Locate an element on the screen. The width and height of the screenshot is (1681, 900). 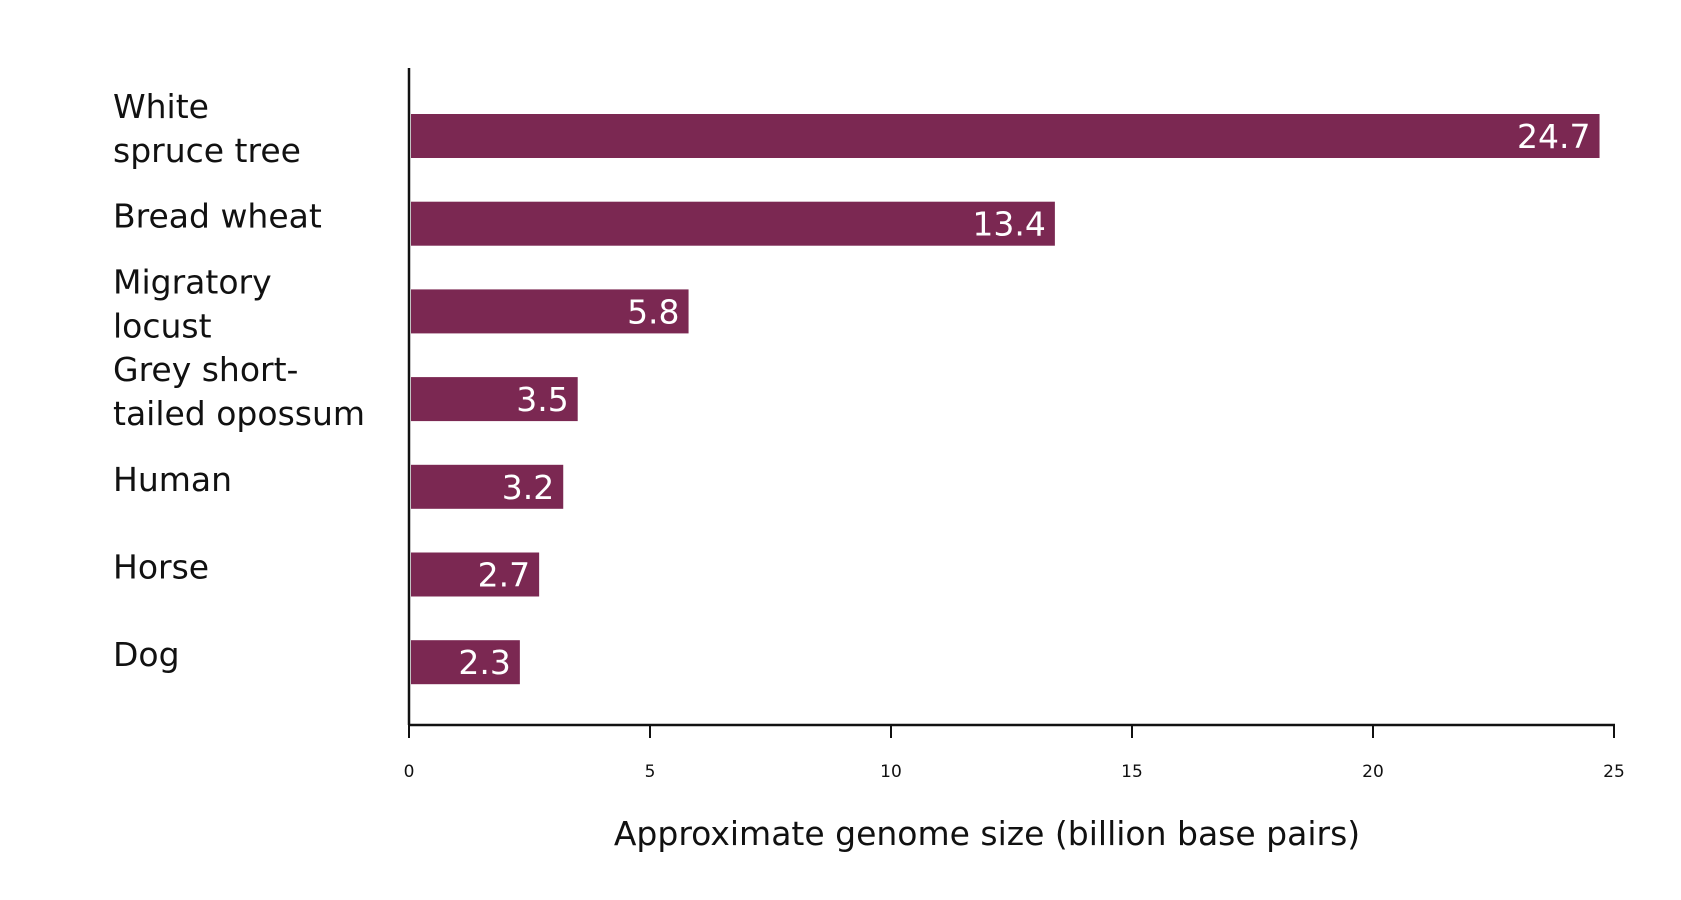
category-label: spruce tree is located at coordinates (207, 150).